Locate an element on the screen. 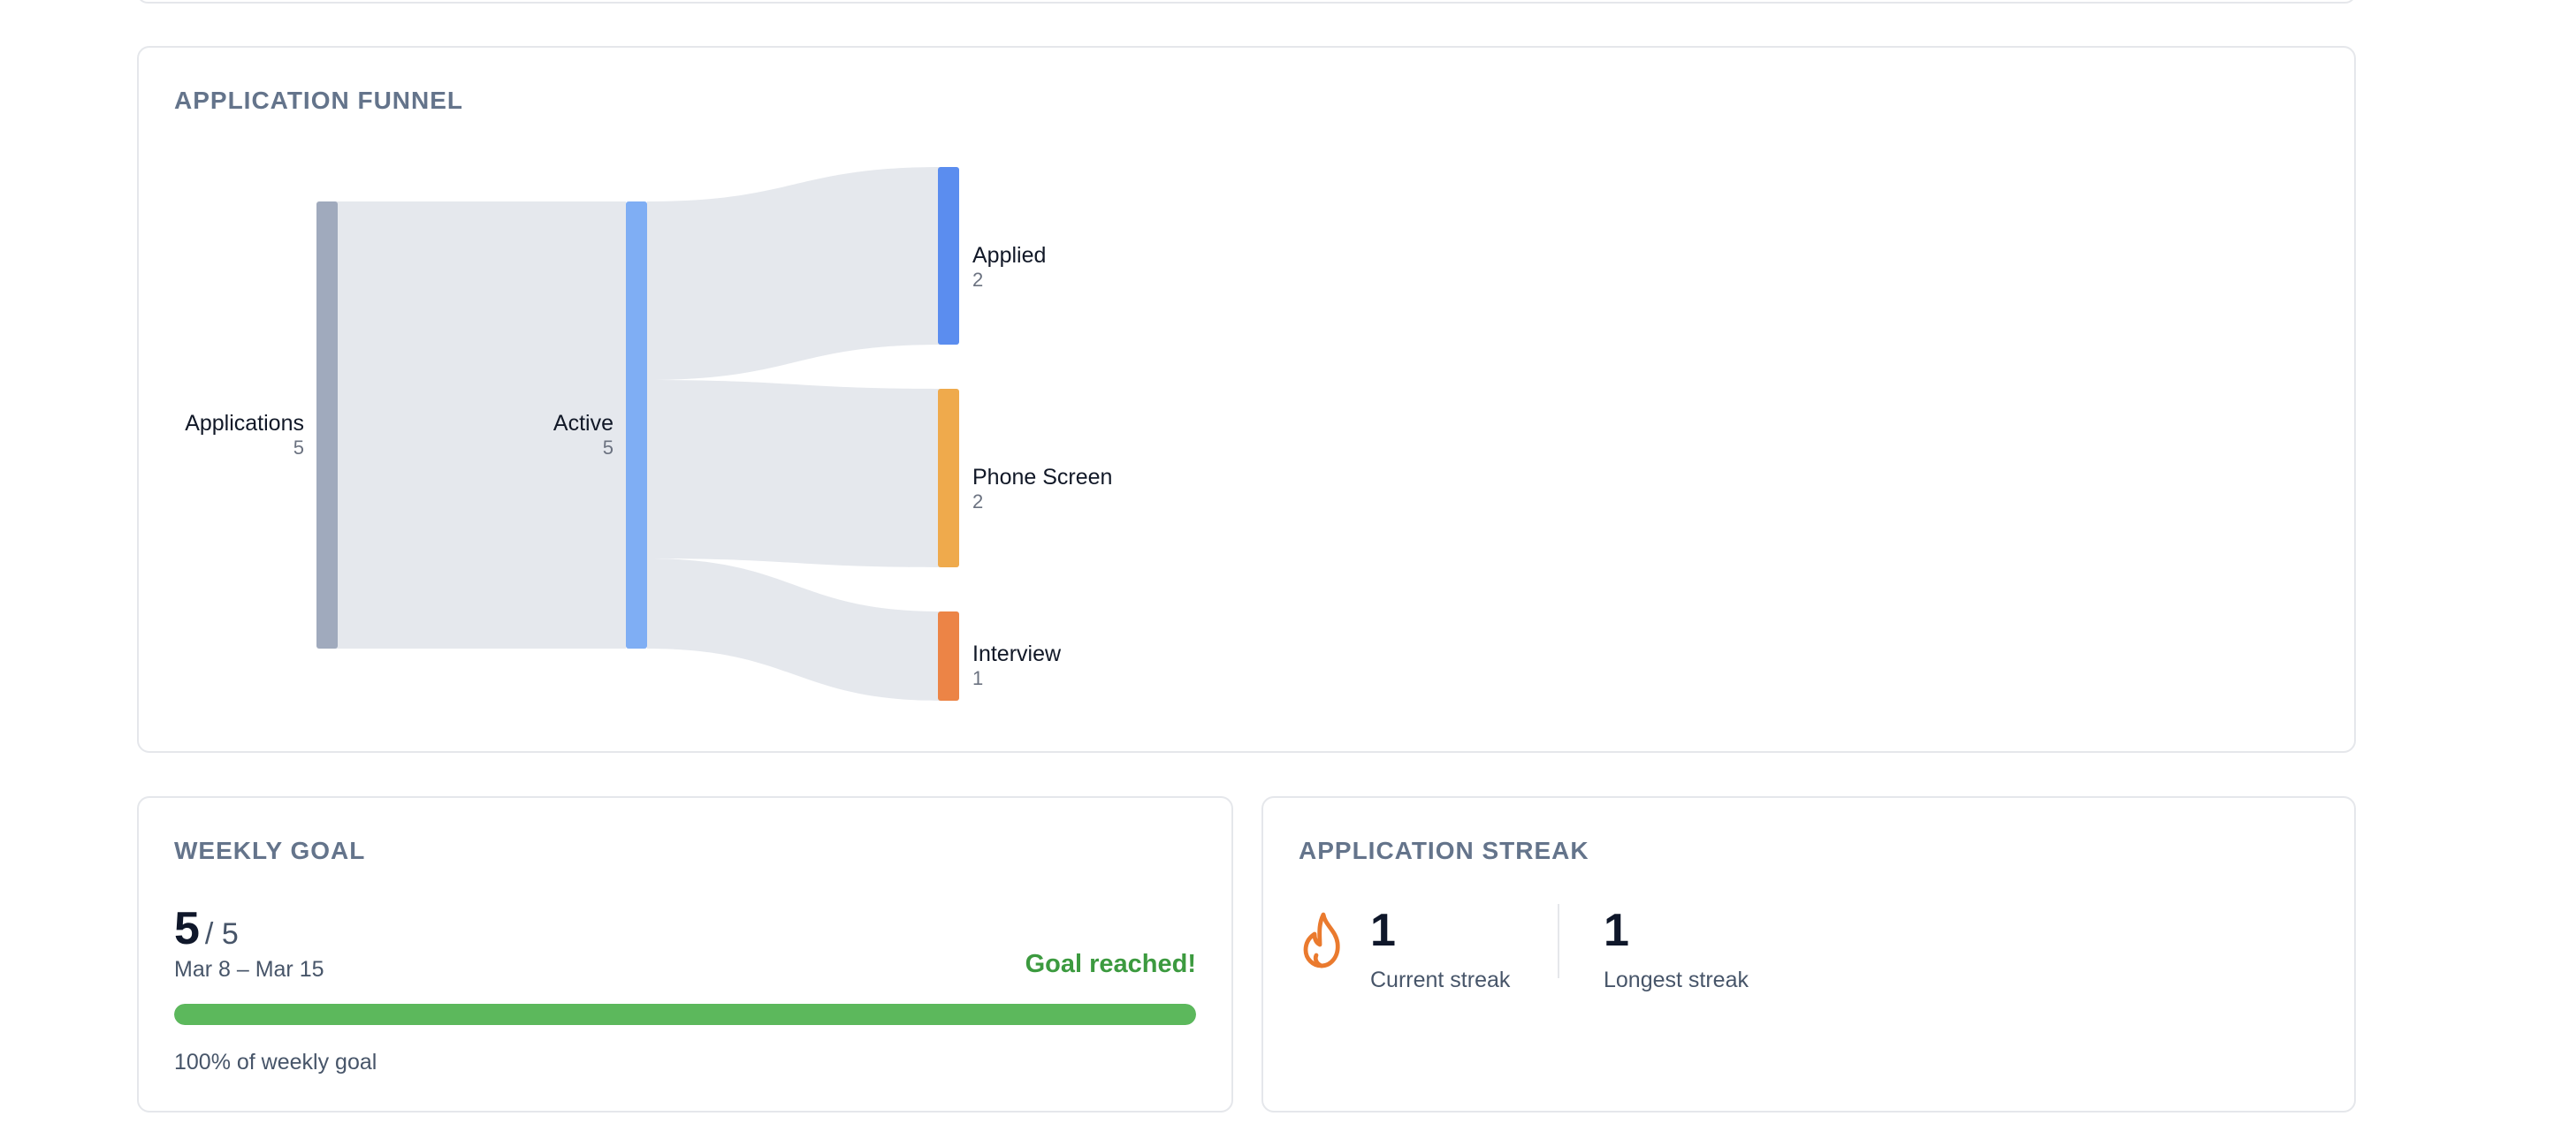  goal-progress-bar is located at coordinates (685, 1014).